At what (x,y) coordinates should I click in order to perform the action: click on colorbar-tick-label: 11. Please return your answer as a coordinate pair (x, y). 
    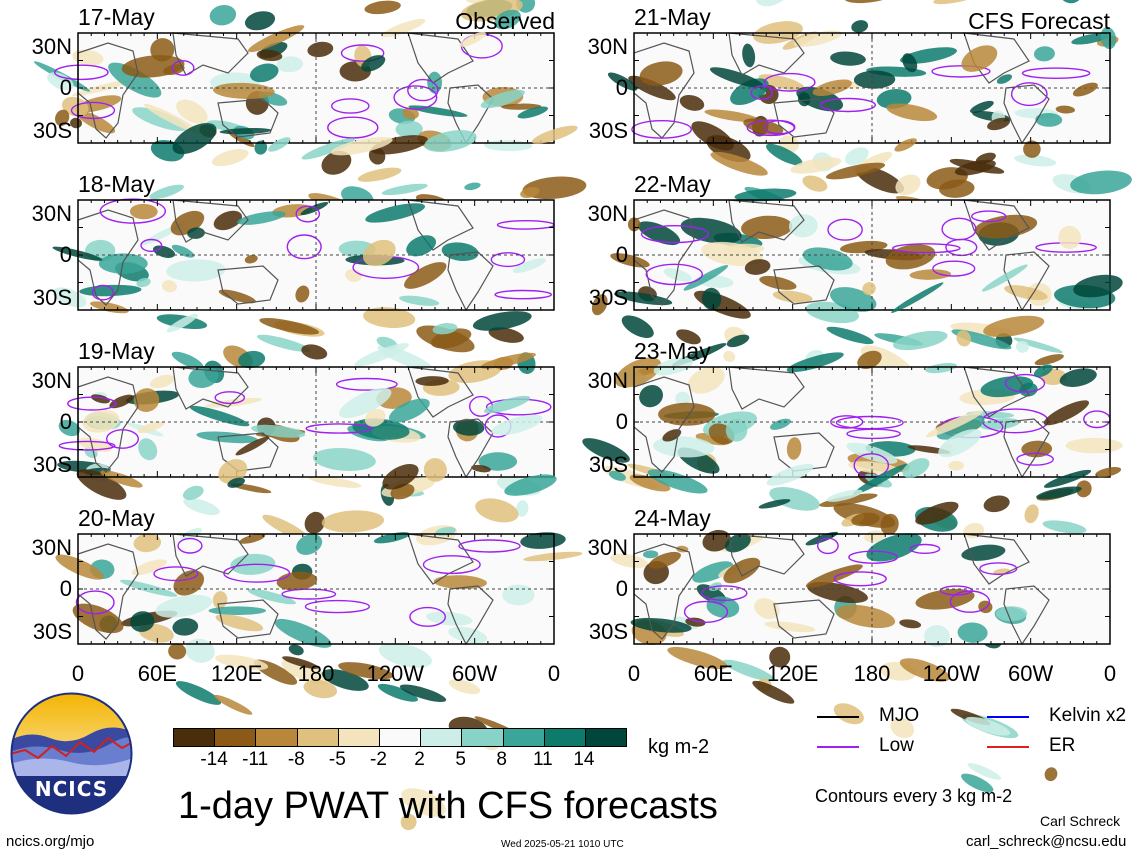
    Looking at the image, I should click on (542, 759).